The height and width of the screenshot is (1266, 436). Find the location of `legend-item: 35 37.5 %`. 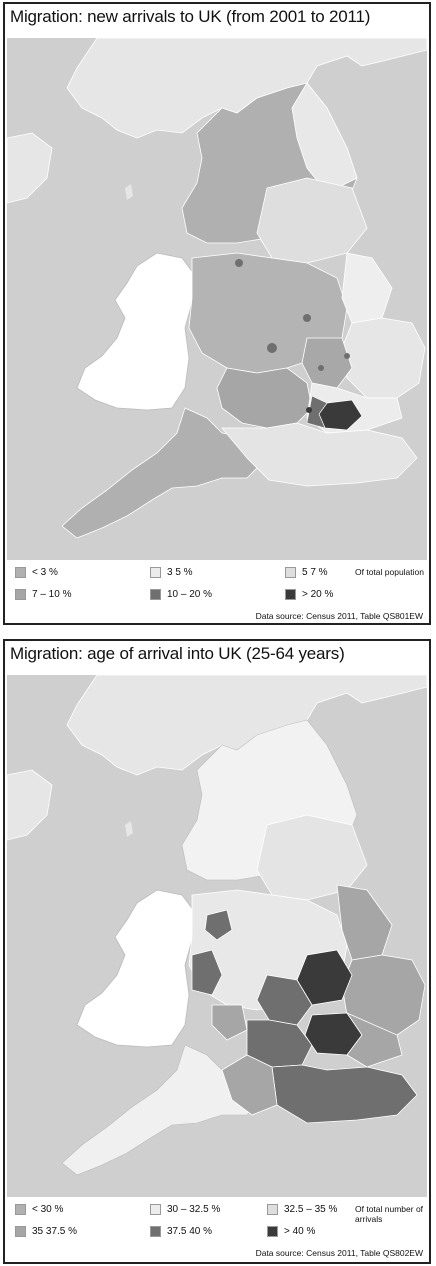

legend-item: 35 37.5 % is located at coordinates (46, 1231).